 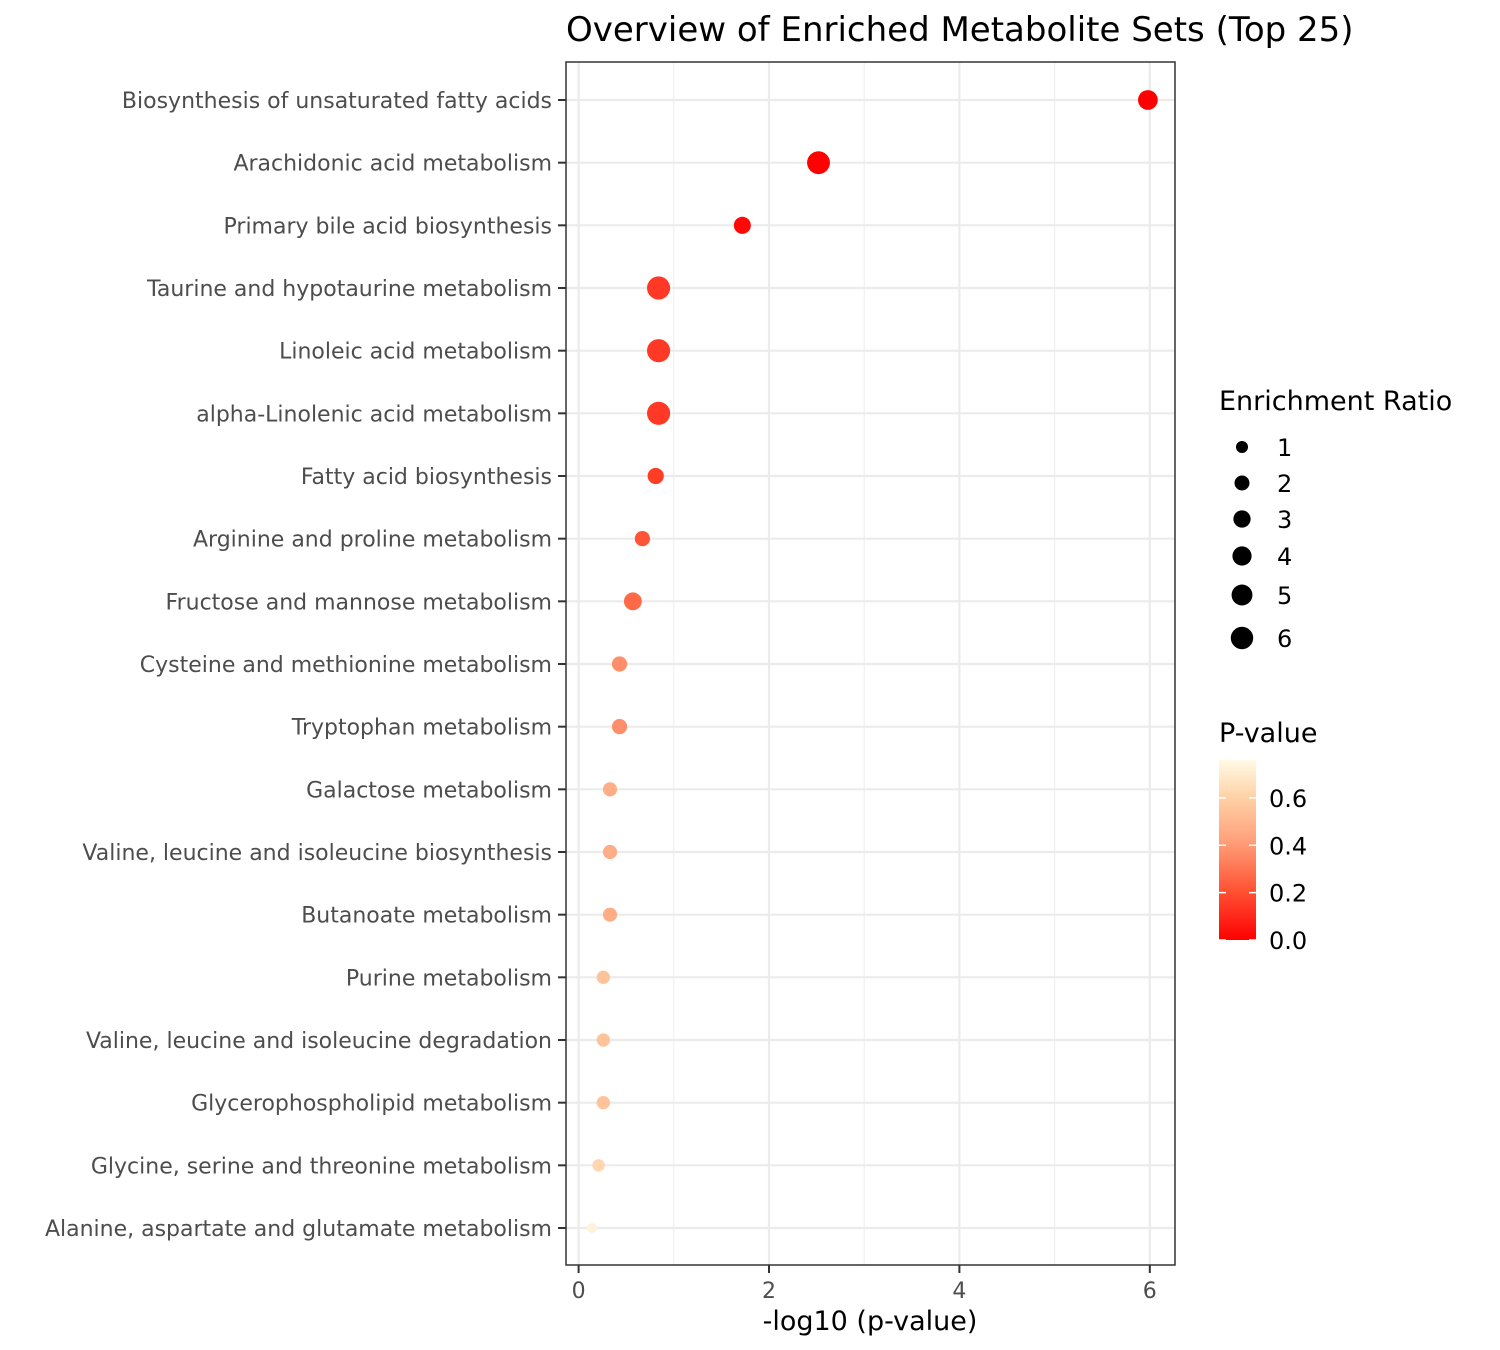 What do you see at coordinates (1284, 557) in the screenshot?
I see `size-legend-label: 4` at bounding box center [1284, 557].